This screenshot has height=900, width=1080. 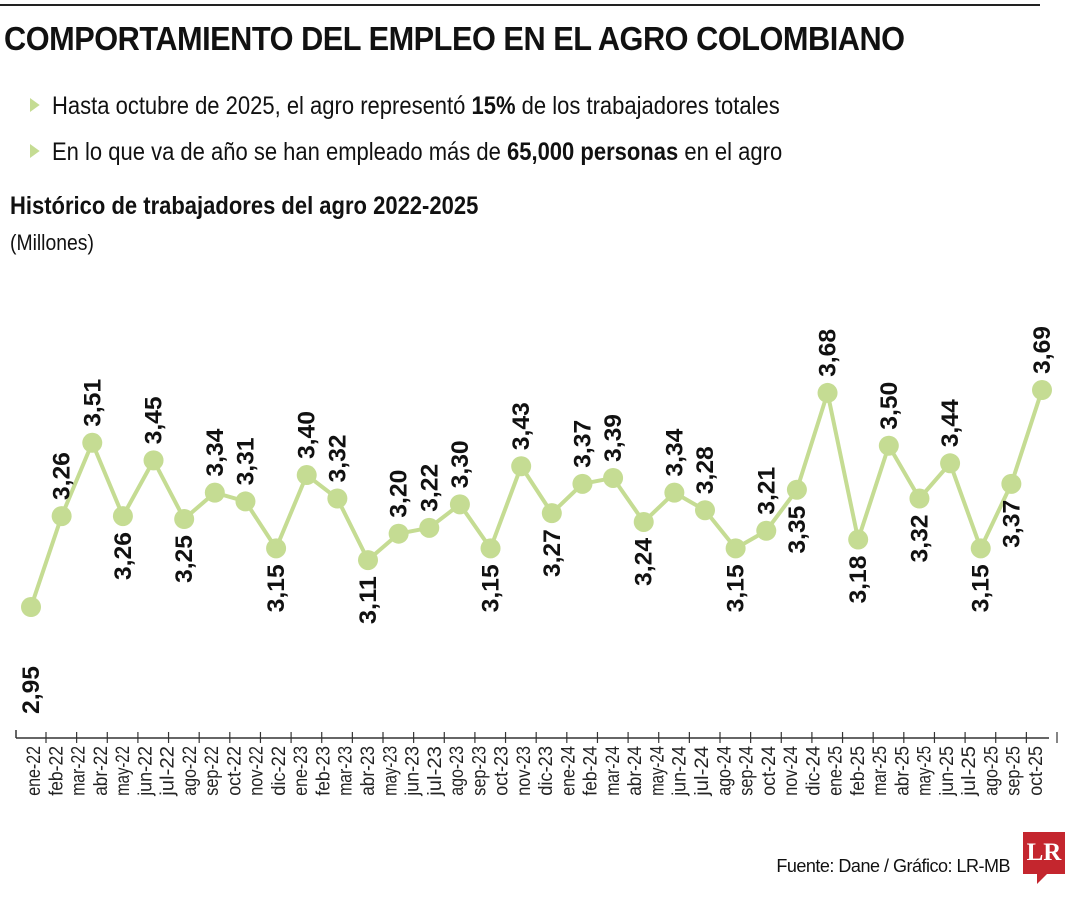 I want to click on x-tick-label: nov-22, so click(x=257, y=771).